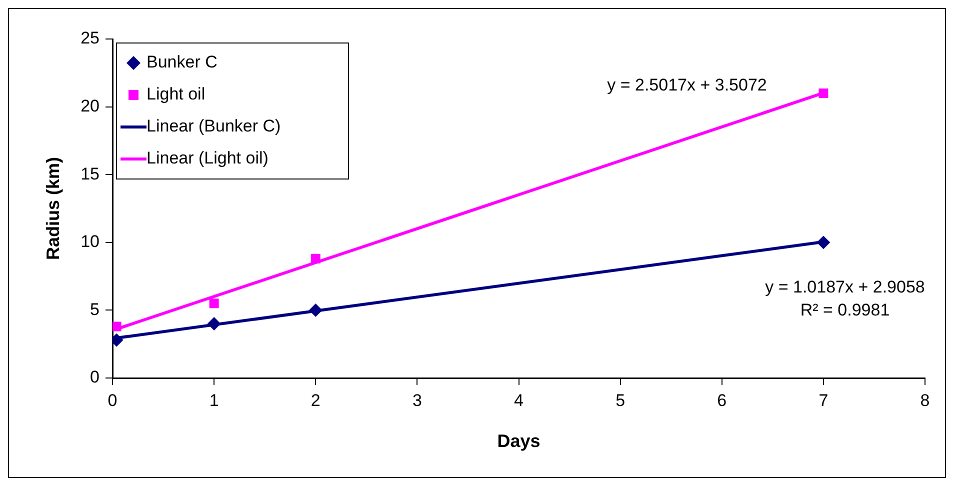 Image resolution: width=957 pixels, height=489 pixels. What do you see at coordinates (90, 38) in the screenshot?
I see `y-tick-label: 25` at bounding box center [90, 38].